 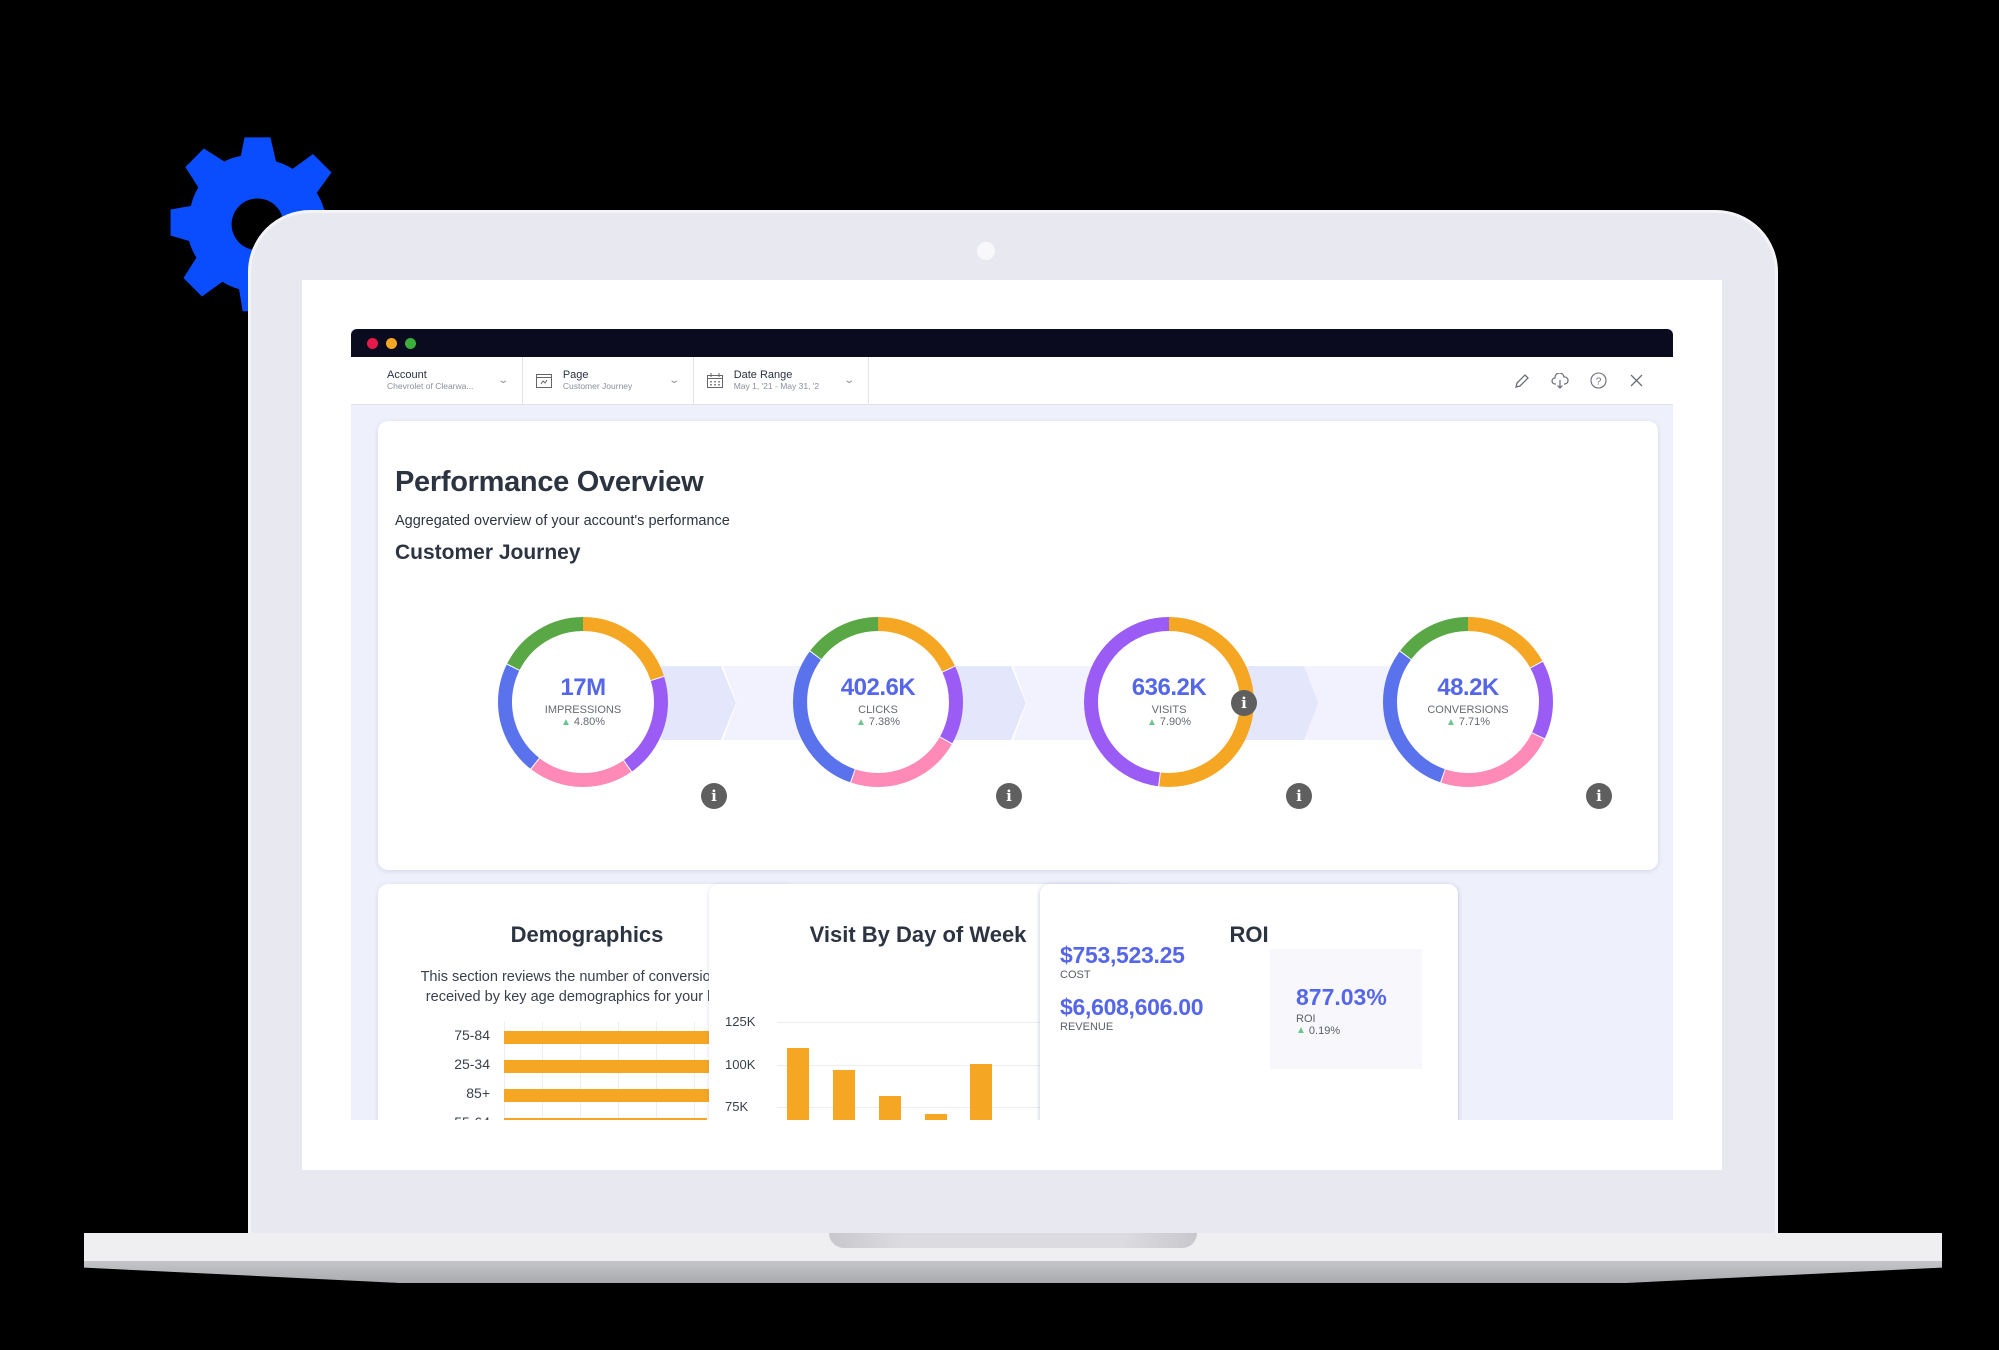 I want to click on page-selector: Page Customer Journey ⌄, so click(x=608, y=380).